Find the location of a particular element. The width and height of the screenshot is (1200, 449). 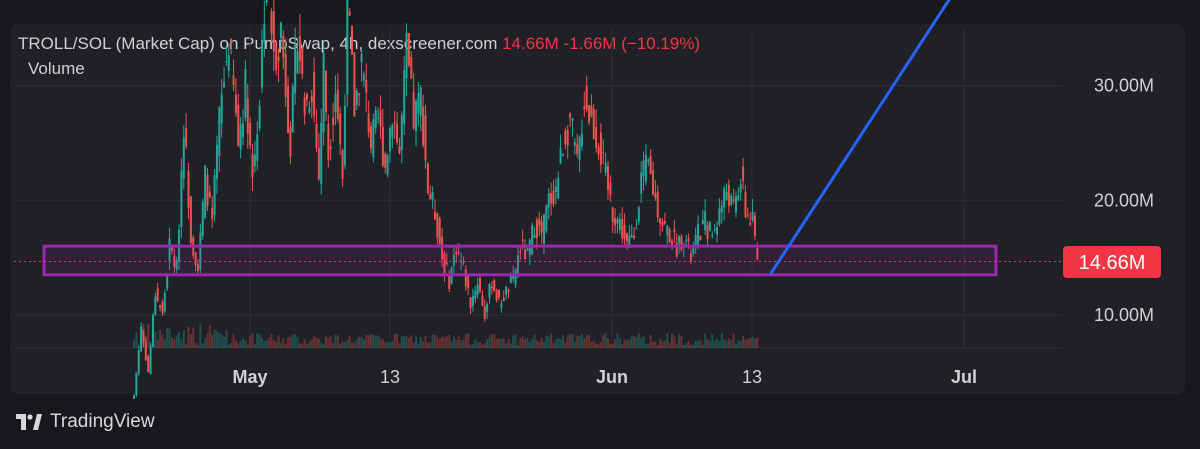

y-tick-label: 10.00M is located at coordinates (1124, 315).